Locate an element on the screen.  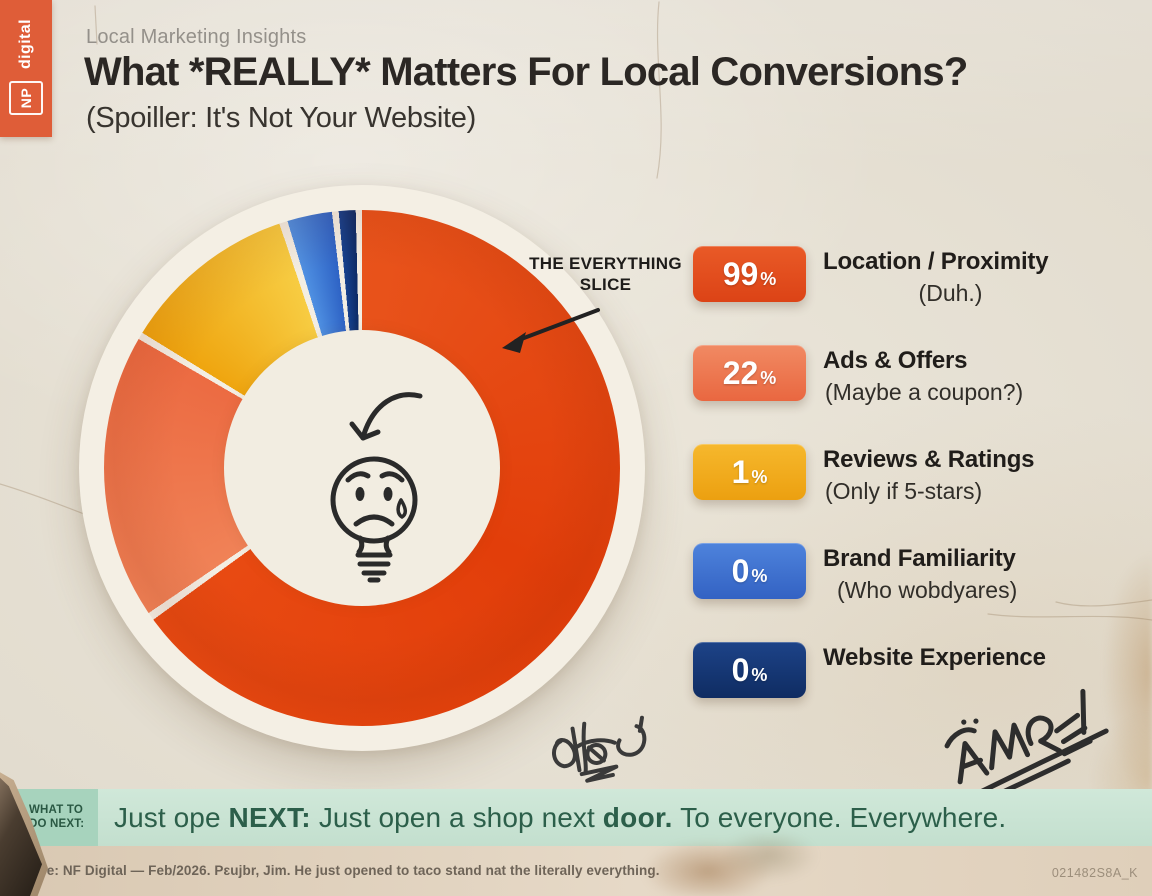
corner-code: 021482S8A_K is located at coordinates (1094, 873).